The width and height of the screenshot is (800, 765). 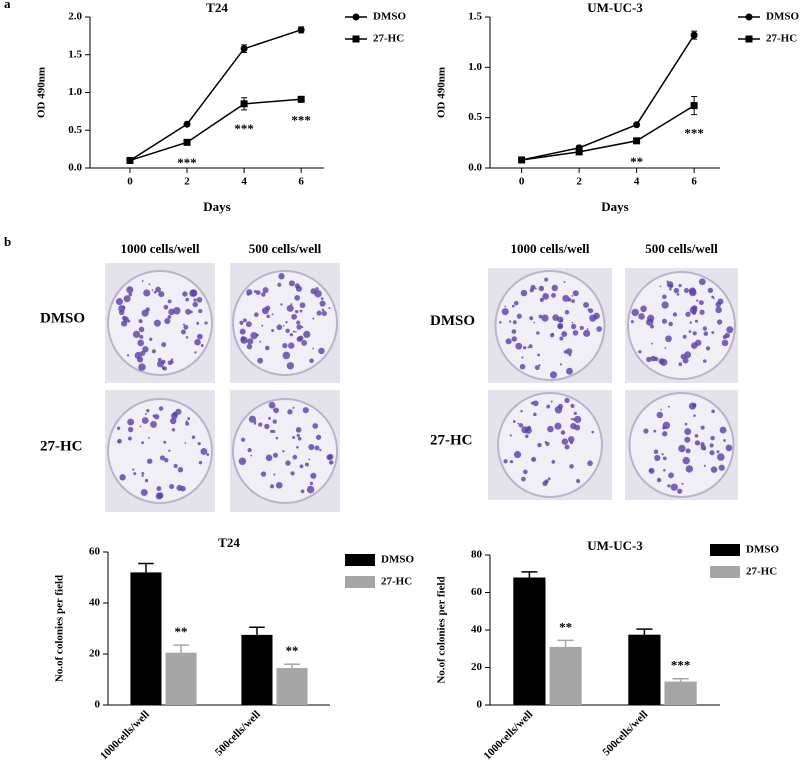 What do you see at coordinates (130, 182) in the screenshot?
I see `x-tick-label: 0` at bounding box center [130, 182].